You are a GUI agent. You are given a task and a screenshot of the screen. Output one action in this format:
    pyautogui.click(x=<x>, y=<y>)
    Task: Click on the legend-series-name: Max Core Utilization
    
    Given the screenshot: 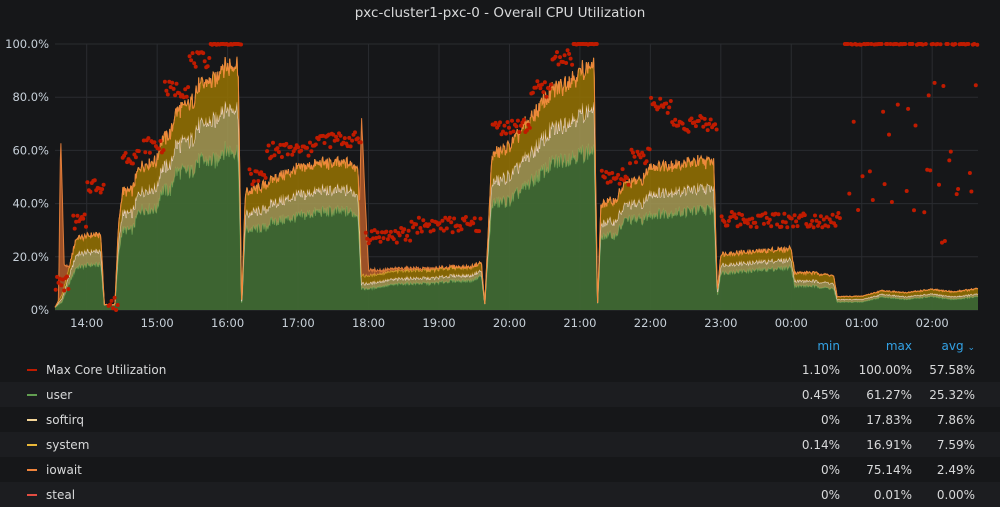 What is the action you would take?
    pyautogui.click(x=106, y=370)
    